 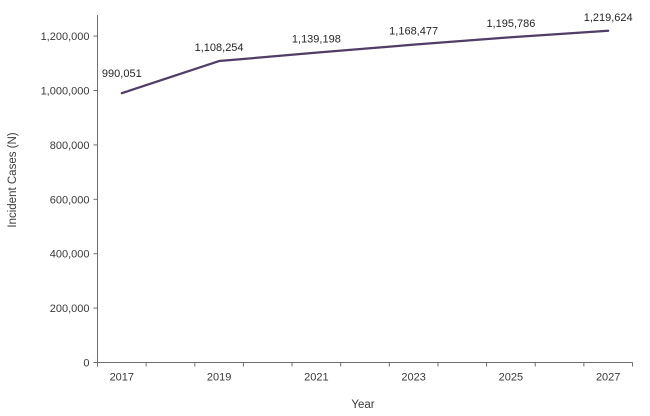 I want to click on x-tick-label: 2021, so click(x=316, y=378).